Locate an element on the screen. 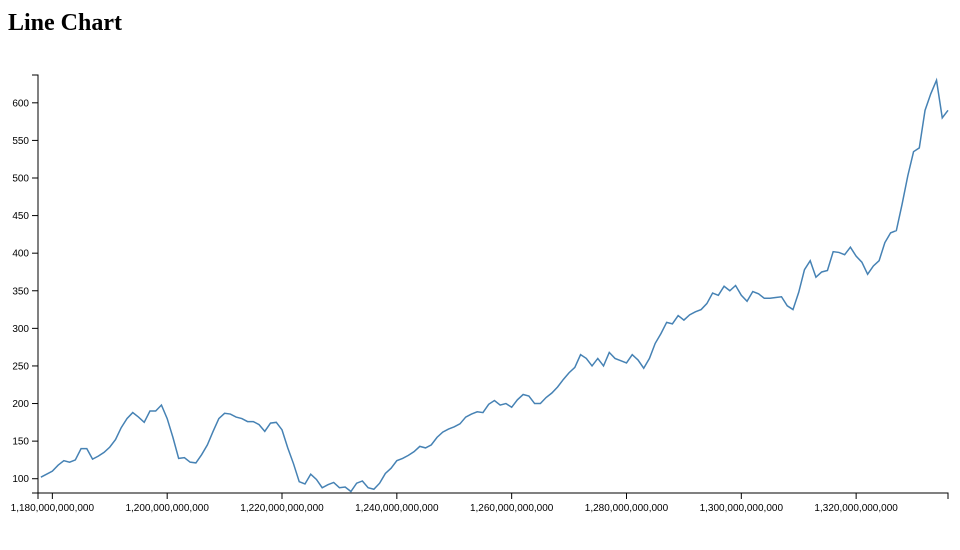 This screenshot has height=550, width=960. x-axis is located at coordinates (493, 495).